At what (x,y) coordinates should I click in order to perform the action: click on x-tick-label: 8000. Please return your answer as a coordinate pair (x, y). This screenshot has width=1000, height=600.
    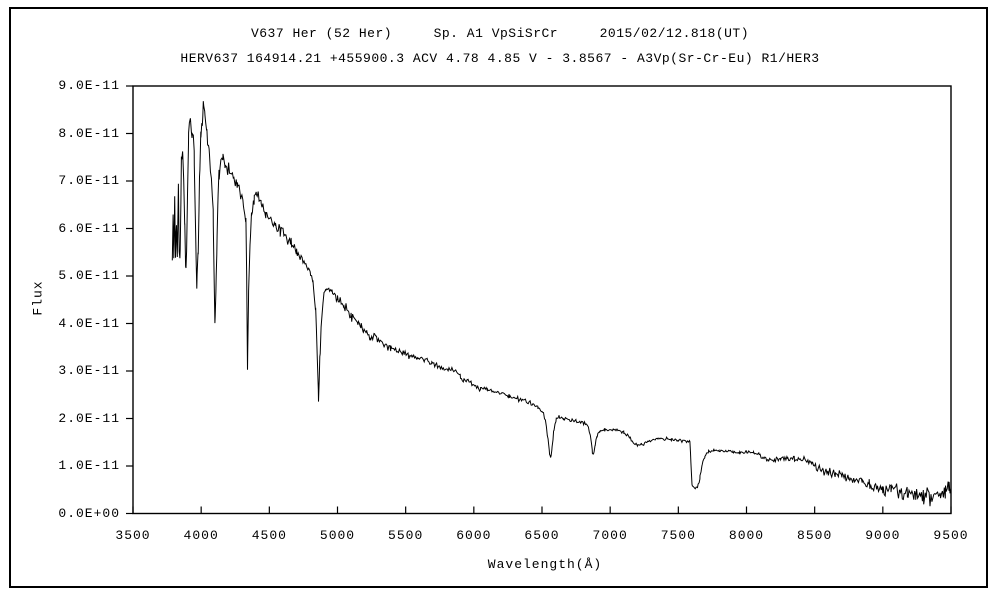
    Looking at the image, I should click on (746, 535).